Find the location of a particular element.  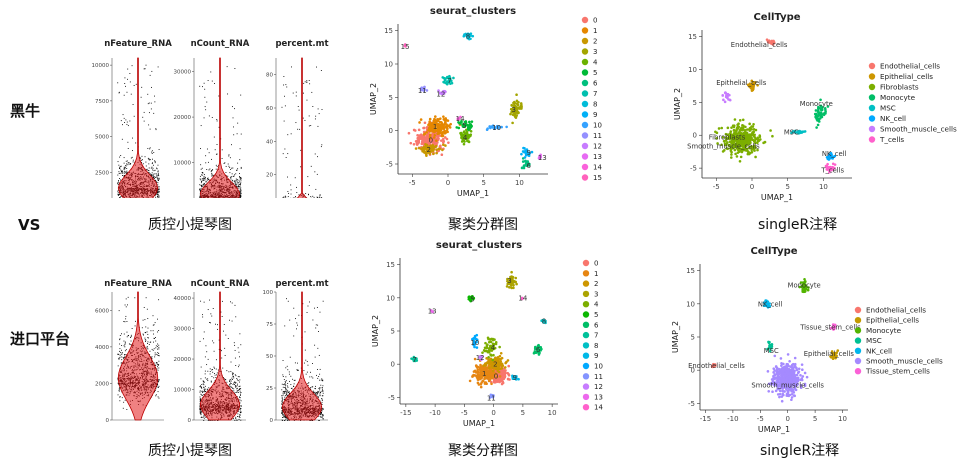

y-tick-label: 10000 is located at coordinates (101, 66).